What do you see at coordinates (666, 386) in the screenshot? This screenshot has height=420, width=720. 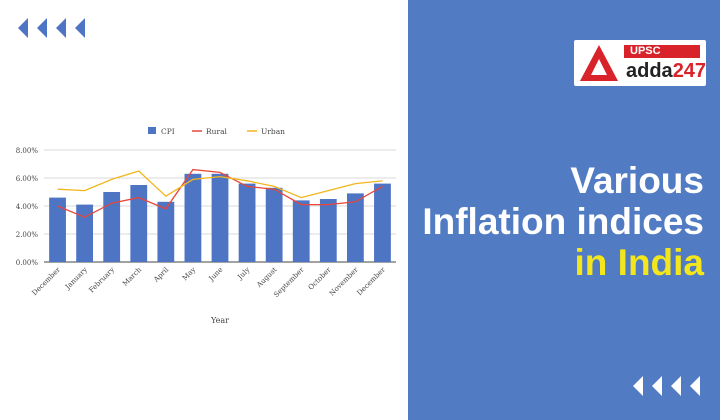 I see `back-arrows-bottom-icon` at bounding box center [666, 386].